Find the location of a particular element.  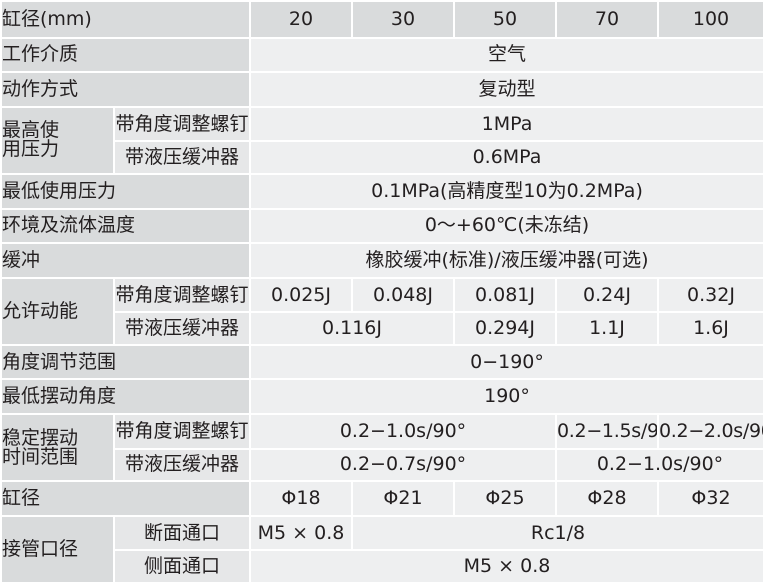

value-kinetic-50: 0.081J is located at coordinates (505, 295).